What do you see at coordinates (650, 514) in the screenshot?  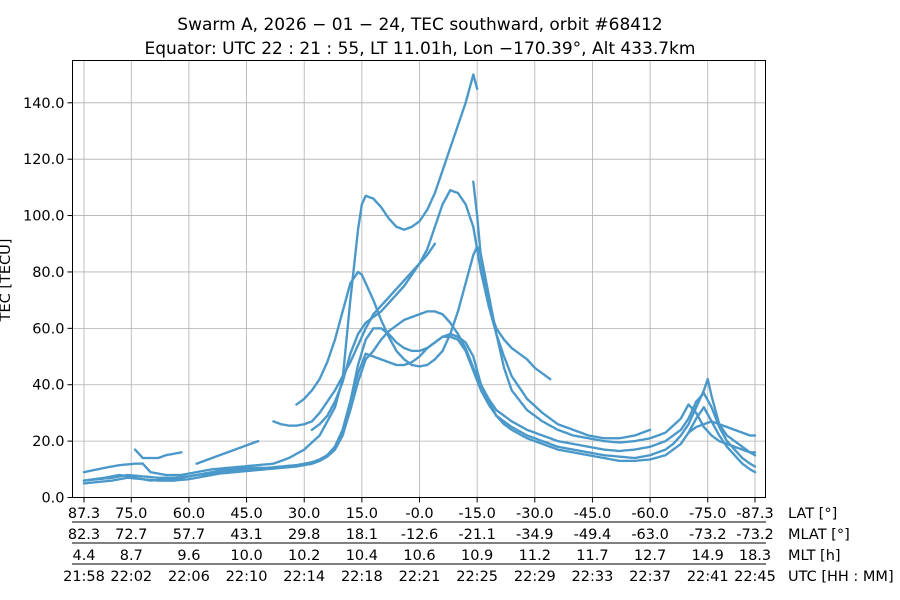 I see `x-tick-label: -60.0` at bounding box center [650, 514].